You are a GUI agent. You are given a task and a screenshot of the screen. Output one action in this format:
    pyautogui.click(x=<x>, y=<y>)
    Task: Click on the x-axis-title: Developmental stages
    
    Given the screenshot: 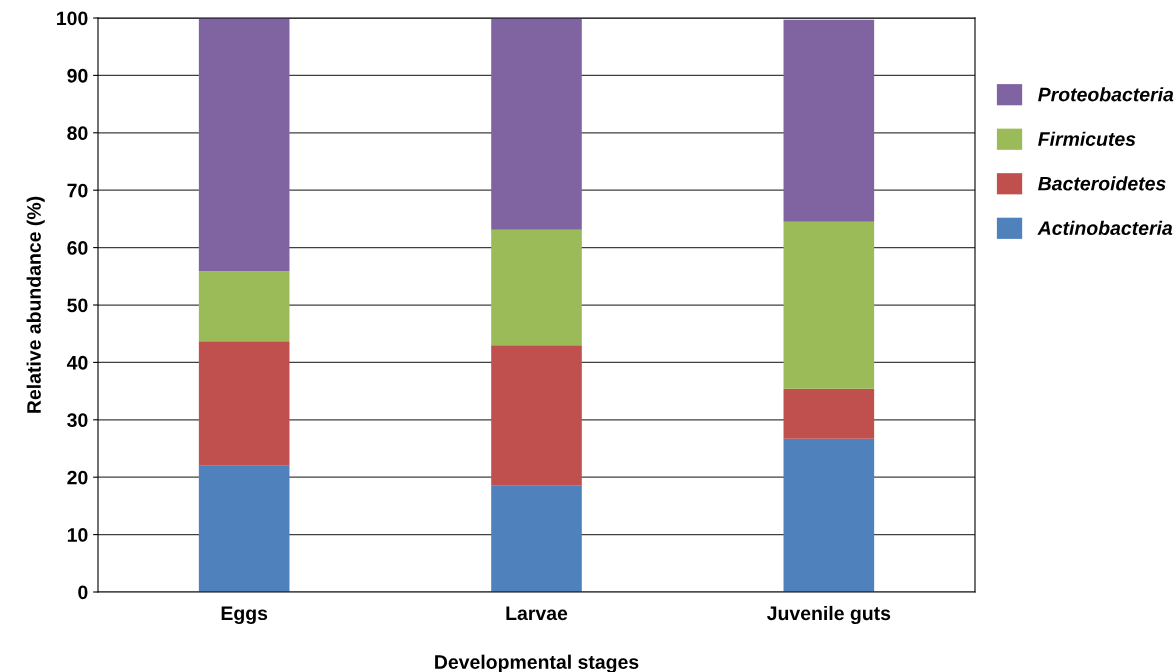 What is the action you would take?
    pyautogui.click(x=537, y=663)
    